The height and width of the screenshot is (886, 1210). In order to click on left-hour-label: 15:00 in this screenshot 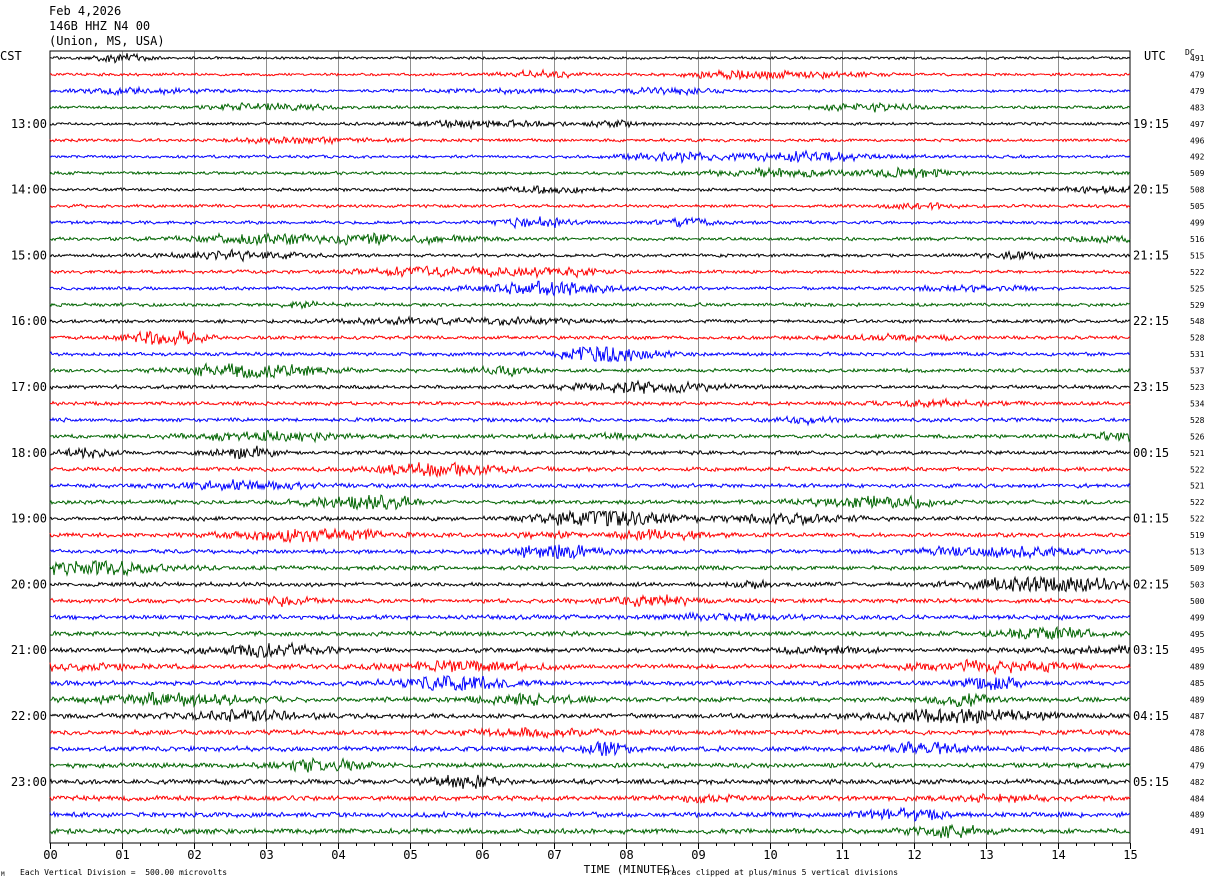, I will do `click(29, 255)`.